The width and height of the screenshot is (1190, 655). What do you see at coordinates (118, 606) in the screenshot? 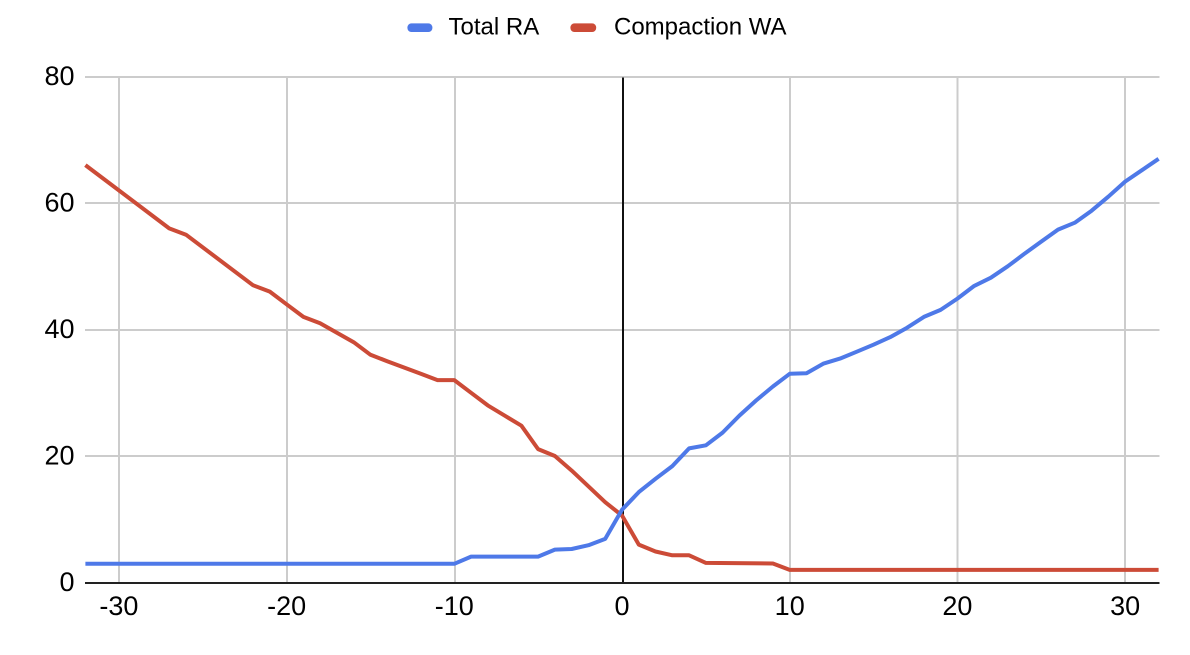
I see `svg-text: -30` at bounding box center [118, 606].